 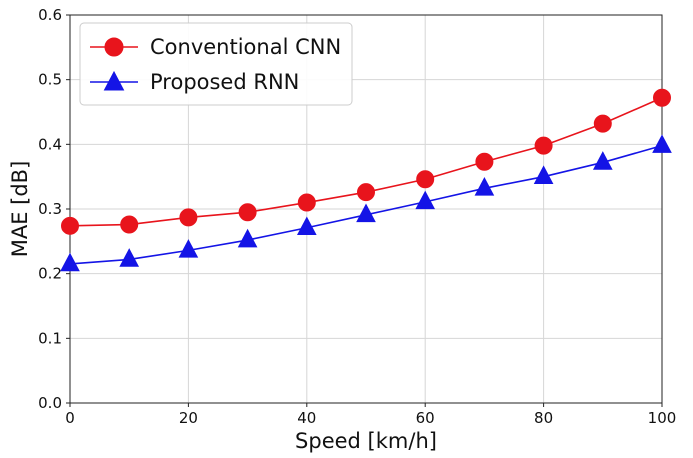 I want to click on legend-marker-conventional-cnn, so click(x=114, y=47).